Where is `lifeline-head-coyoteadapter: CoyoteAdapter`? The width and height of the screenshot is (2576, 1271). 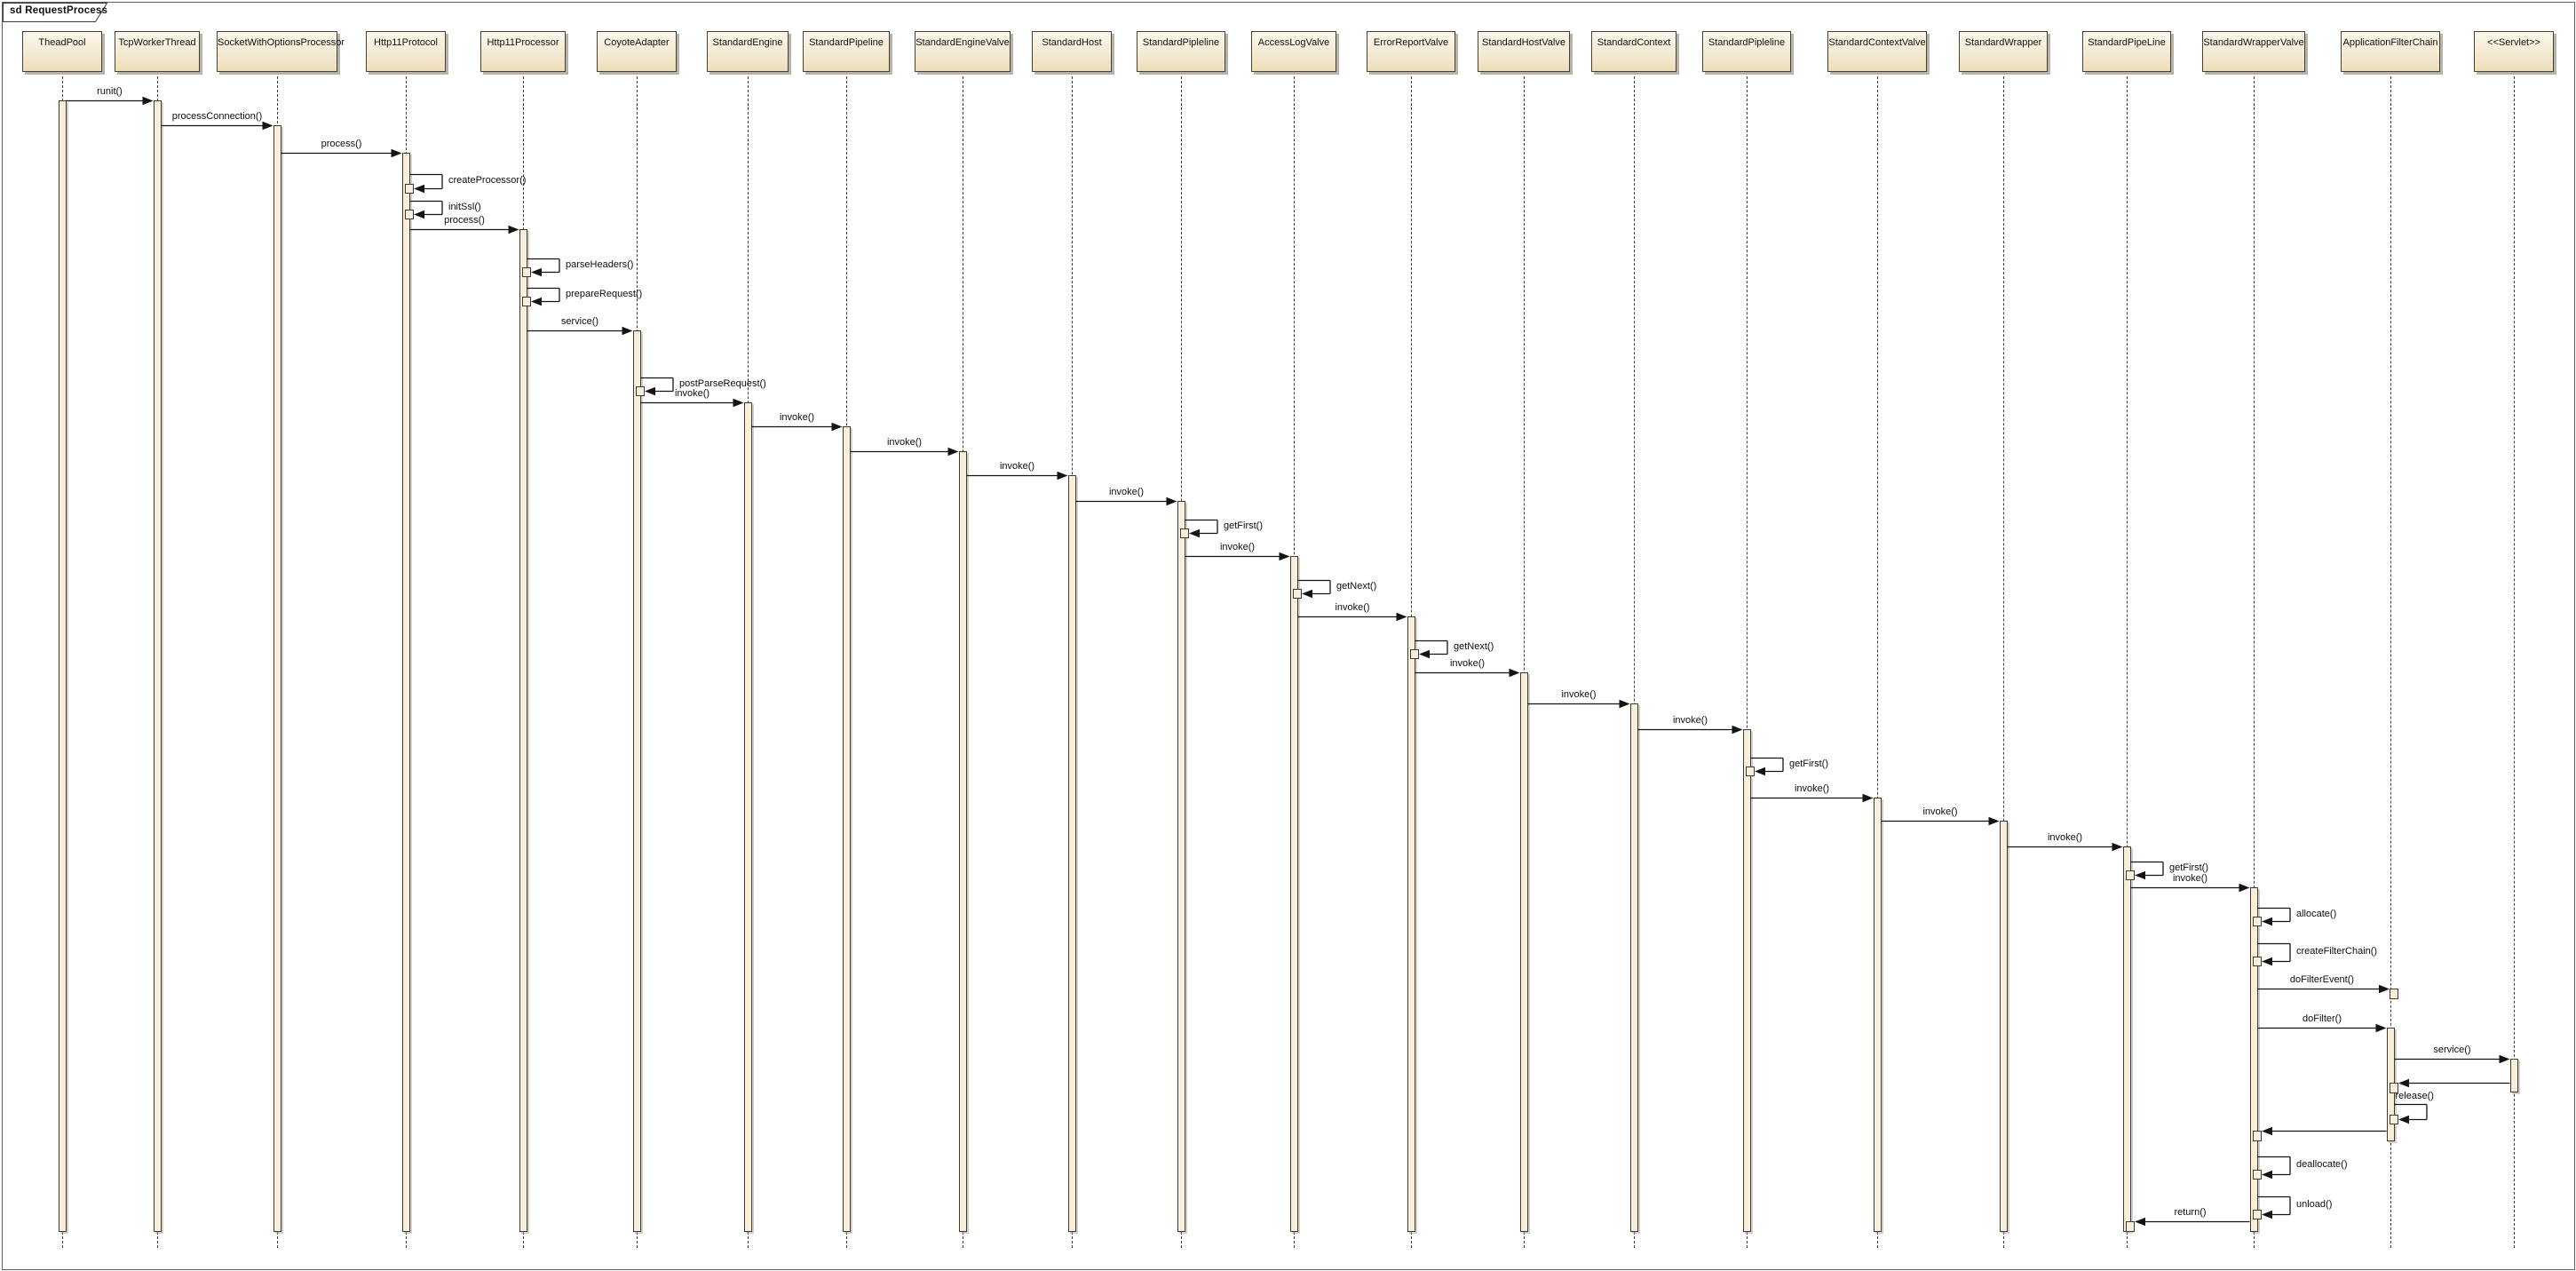 lifeline-head-coyoteadapter: CoyoteAdapter is located at coordinates (637, 51).